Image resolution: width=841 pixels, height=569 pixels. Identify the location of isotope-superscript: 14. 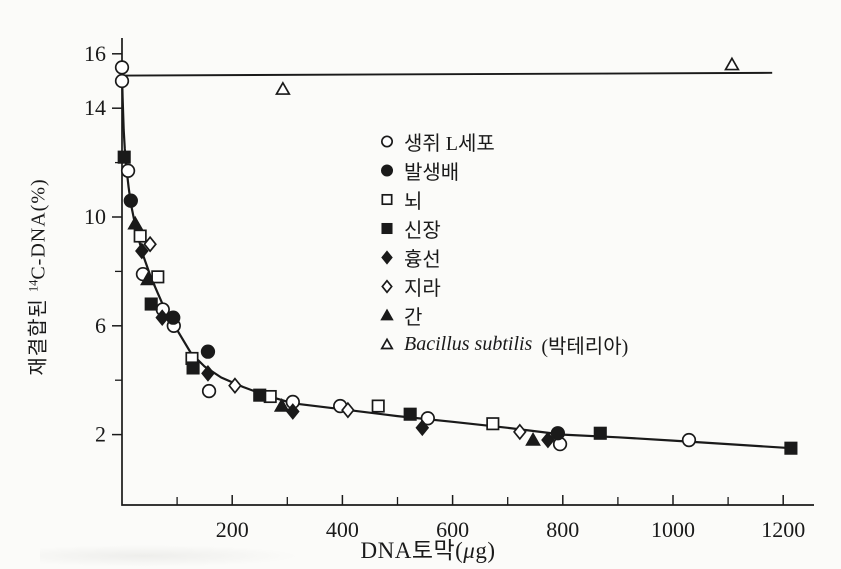
(33, 286).